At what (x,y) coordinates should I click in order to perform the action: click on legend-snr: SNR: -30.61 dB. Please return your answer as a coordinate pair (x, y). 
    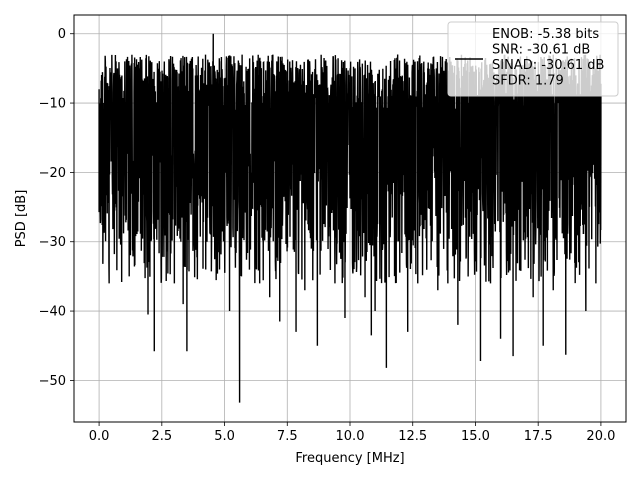
    Looking at the image, I should click on (541, 50).